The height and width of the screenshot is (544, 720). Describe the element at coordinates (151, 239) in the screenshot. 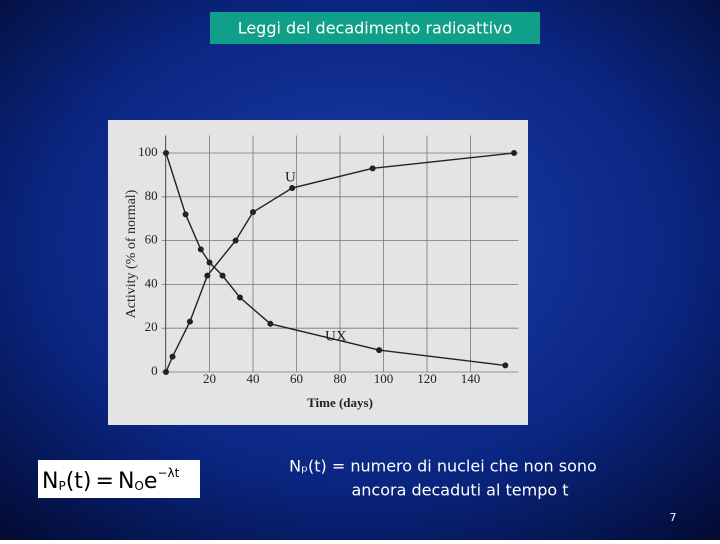

I see `y-tick-label: 60` at that location.